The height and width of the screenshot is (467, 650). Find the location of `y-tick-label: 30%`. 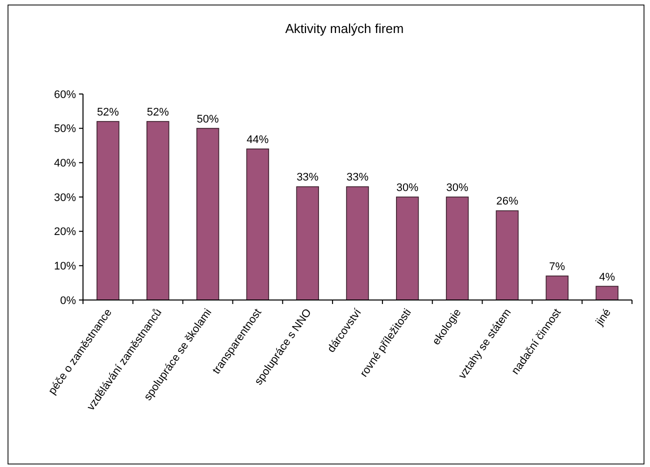

y-tick-label: 30% is located at coordinates (65, 198).